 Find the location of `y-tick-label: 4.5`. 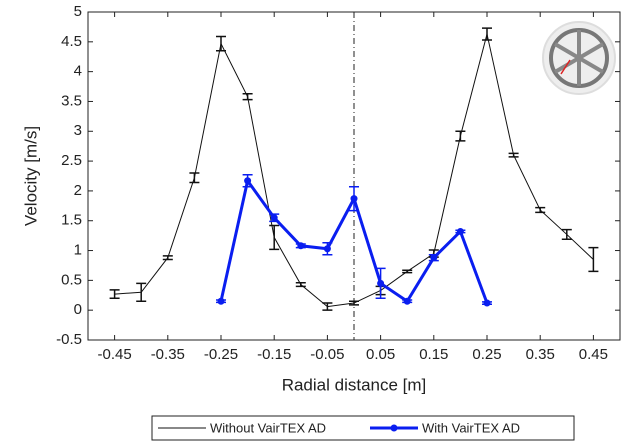

y-tick-label: 4.5 is located at coordinates (71, 41).